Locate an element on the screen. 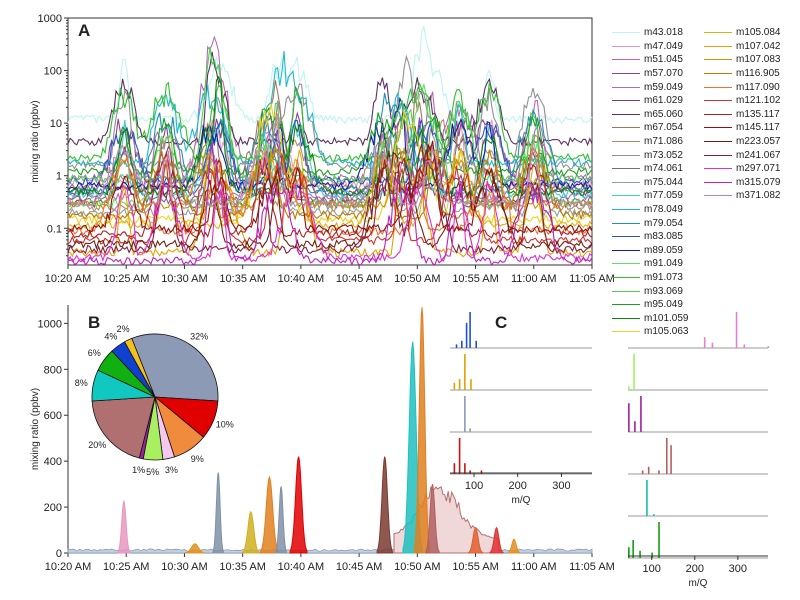 This screenshot has width=800, height=600. y-axis-label: mixing ratio (ppbv) is located at coordinates (35, 141).